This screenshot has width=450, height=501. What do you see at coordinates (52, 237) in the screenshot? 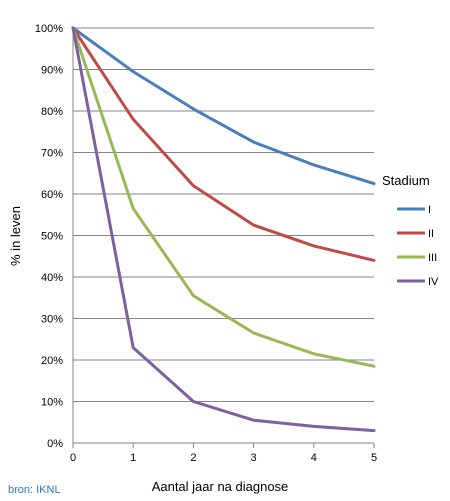
I see `y-tick-label: 50%` at bounding box center [52, 237].